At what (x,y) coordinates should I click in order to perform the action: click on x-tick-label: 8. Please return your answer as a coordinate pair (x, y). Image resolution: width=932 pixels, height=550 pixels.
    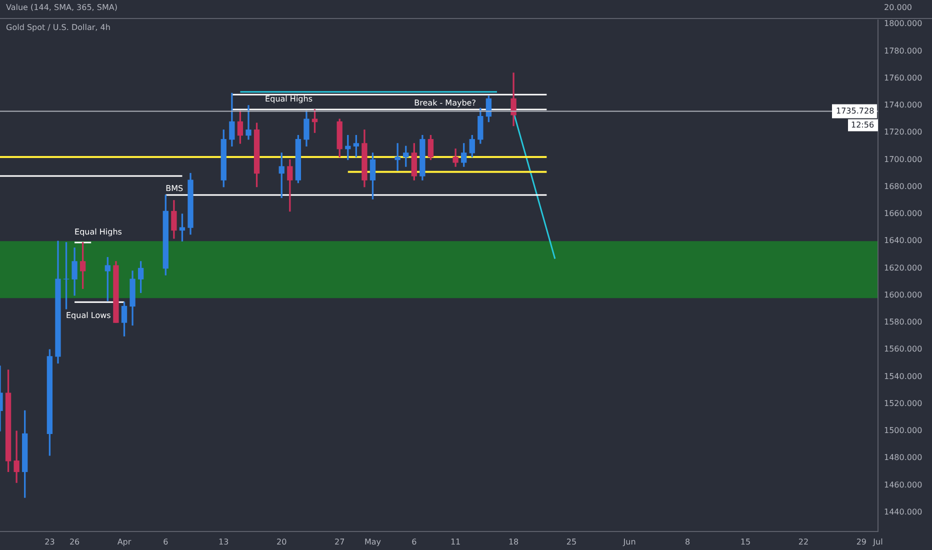
    Looking at the image, I should click on (687, 541).